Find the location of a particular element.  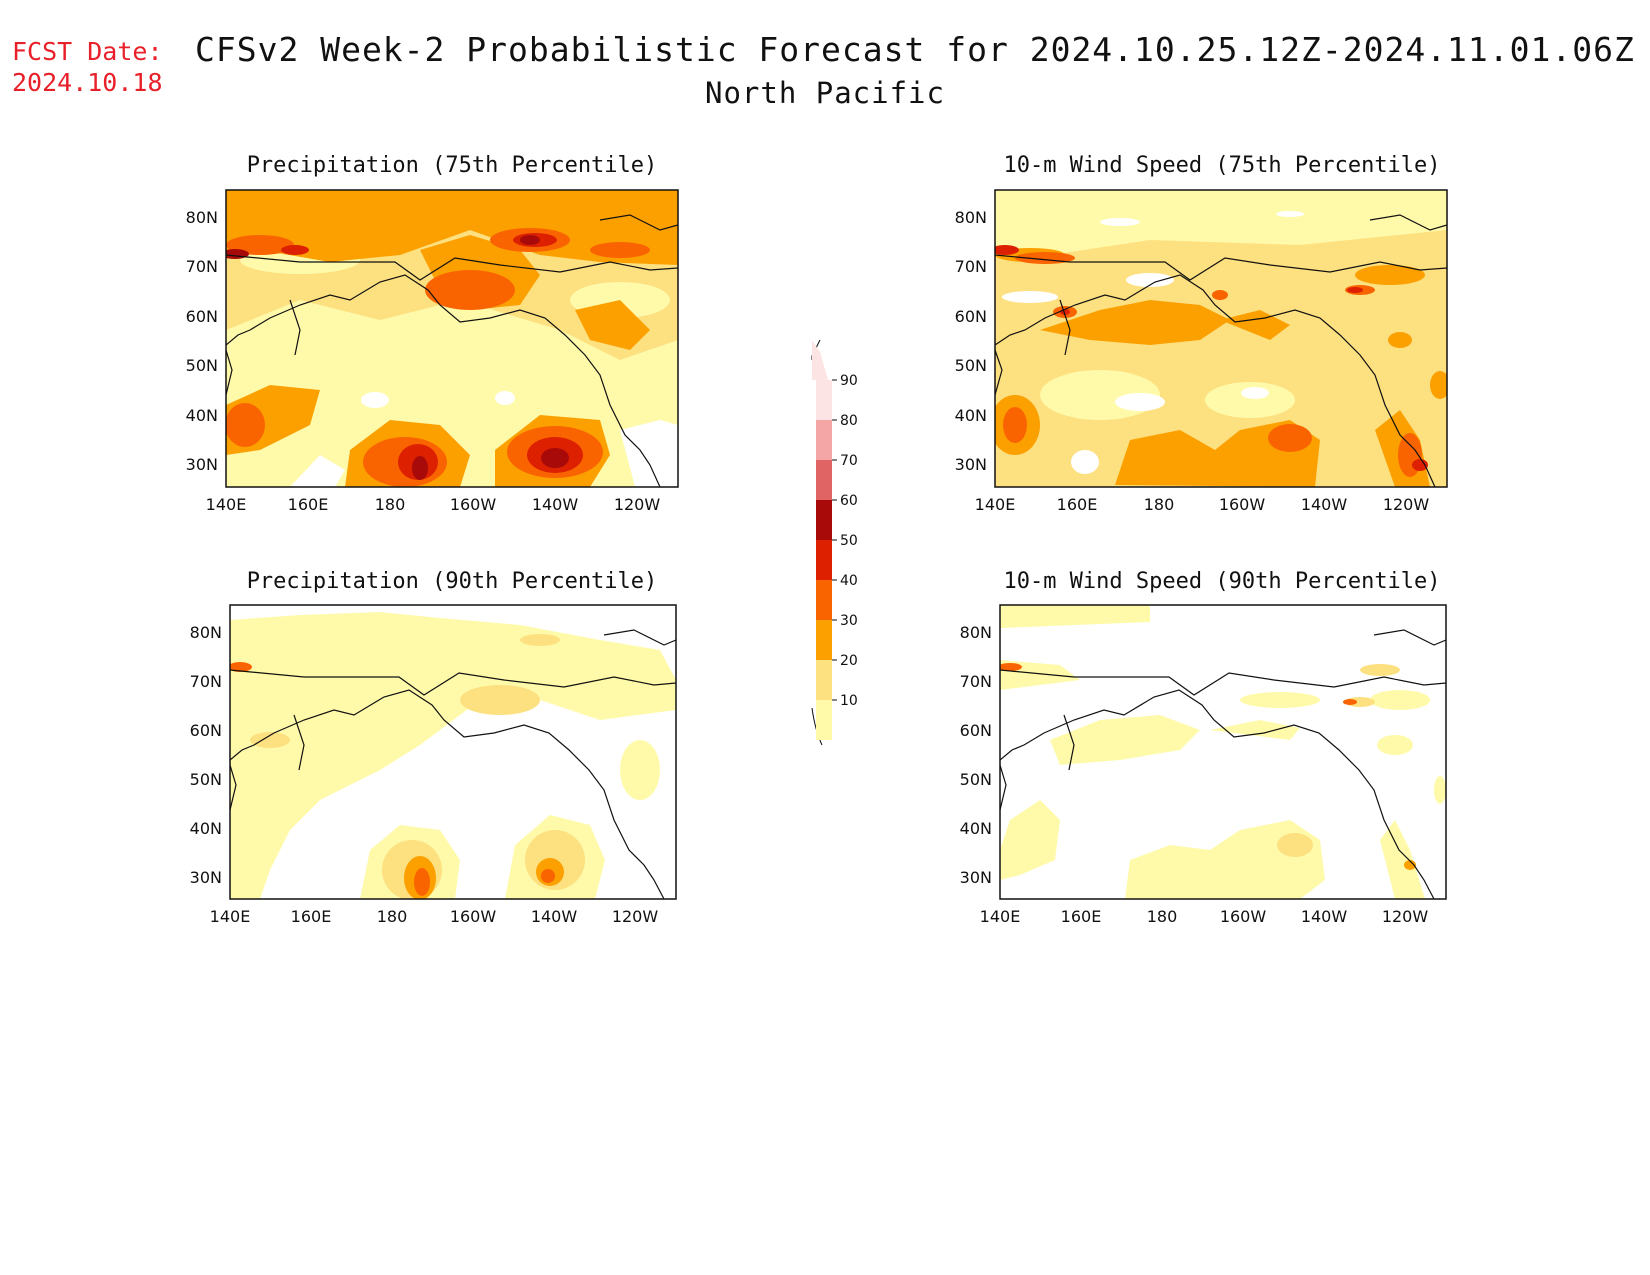

colorbar: 90 80 70 60 50 40 30 20 10 is located at coordinates (834, 542).